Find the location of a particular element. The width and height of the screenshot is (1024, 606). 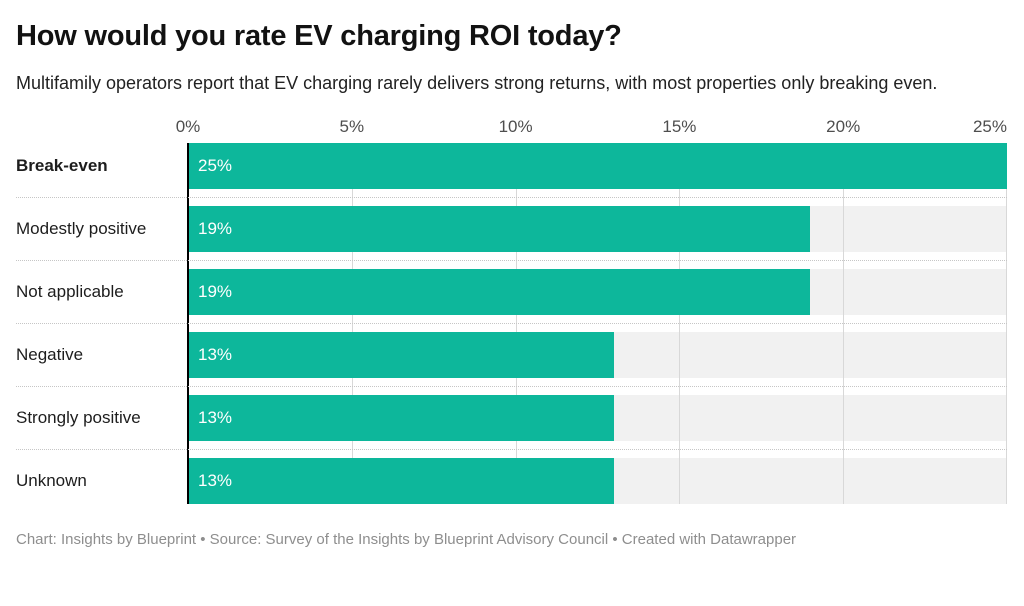

x-tick-label: 15% is located at coordinates (679, 126).